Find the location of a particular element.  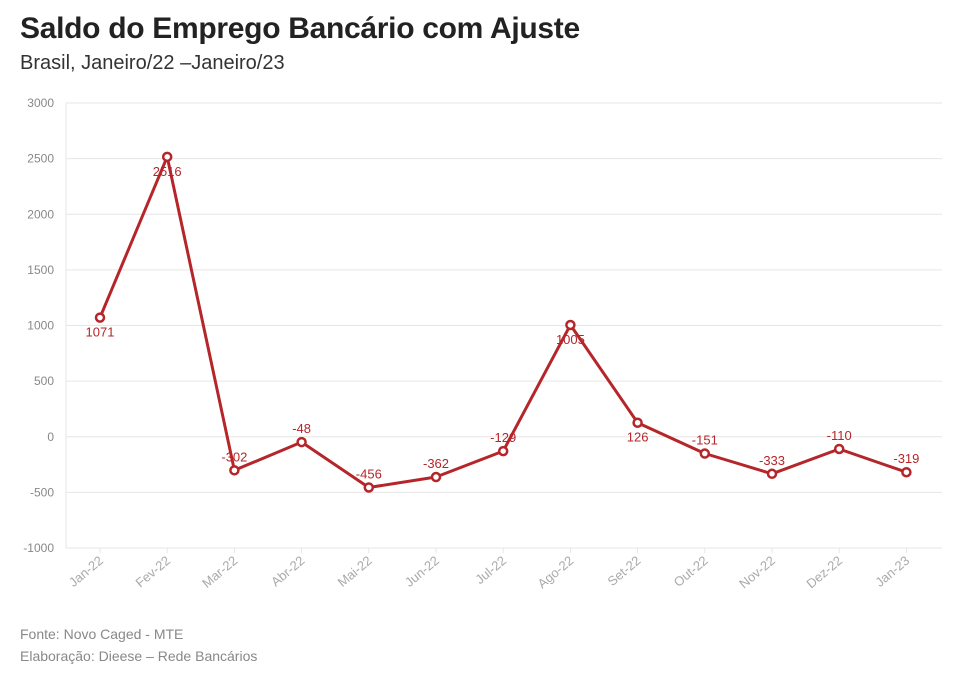

data-label: -48 is located at coordinates (301, 428).